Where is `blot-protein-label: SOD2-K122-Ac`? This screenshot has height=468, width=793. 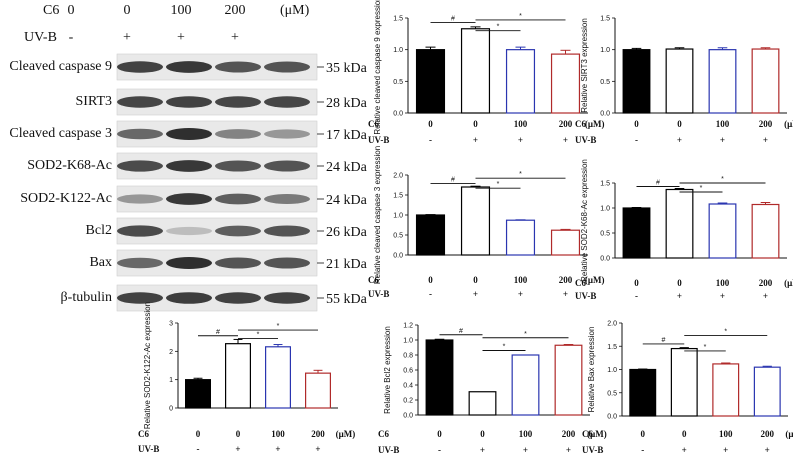 blot-protein-label: SOD2-K122-Ac is located at coordinates (66, 198).